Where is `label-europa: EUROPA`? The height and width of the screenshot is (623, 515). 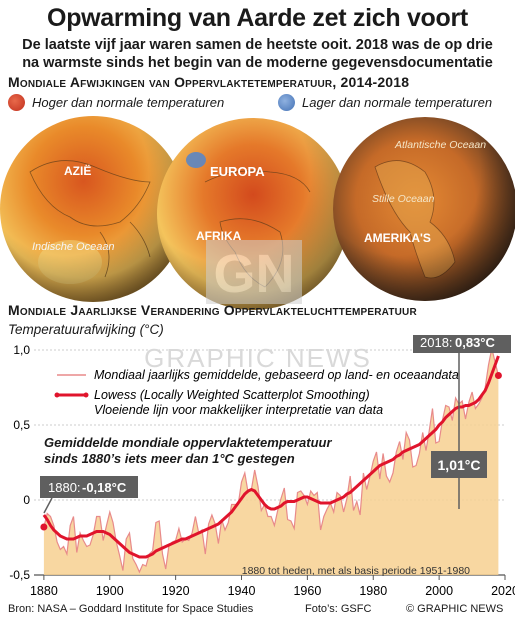 label-europa: EUROPA is located at coordinates (237, 171).